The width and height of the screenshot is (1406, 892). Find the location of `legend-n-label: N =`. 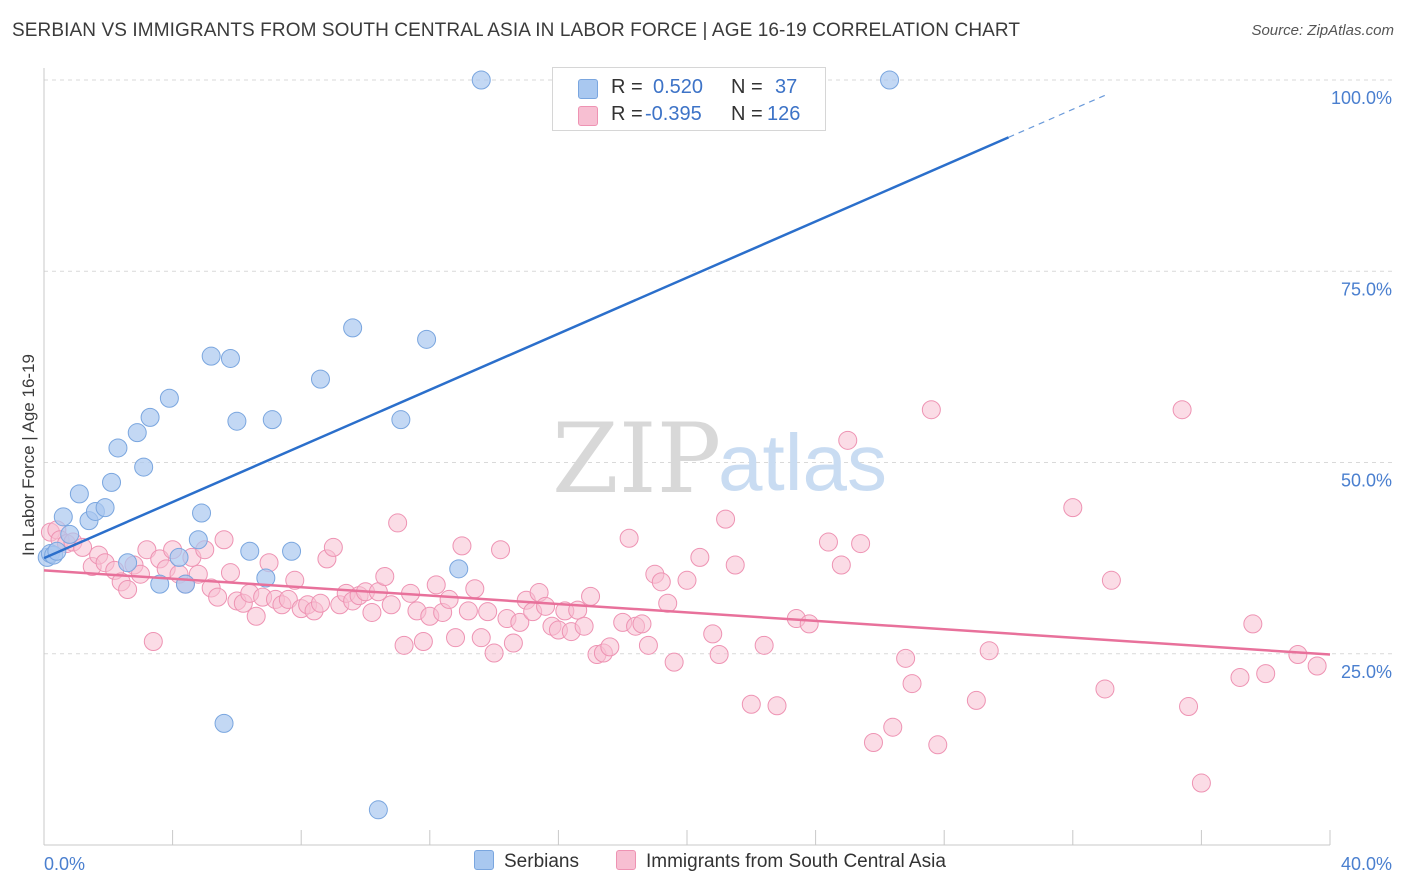

legend-n-label: N = is located at coordinates (747, 114).